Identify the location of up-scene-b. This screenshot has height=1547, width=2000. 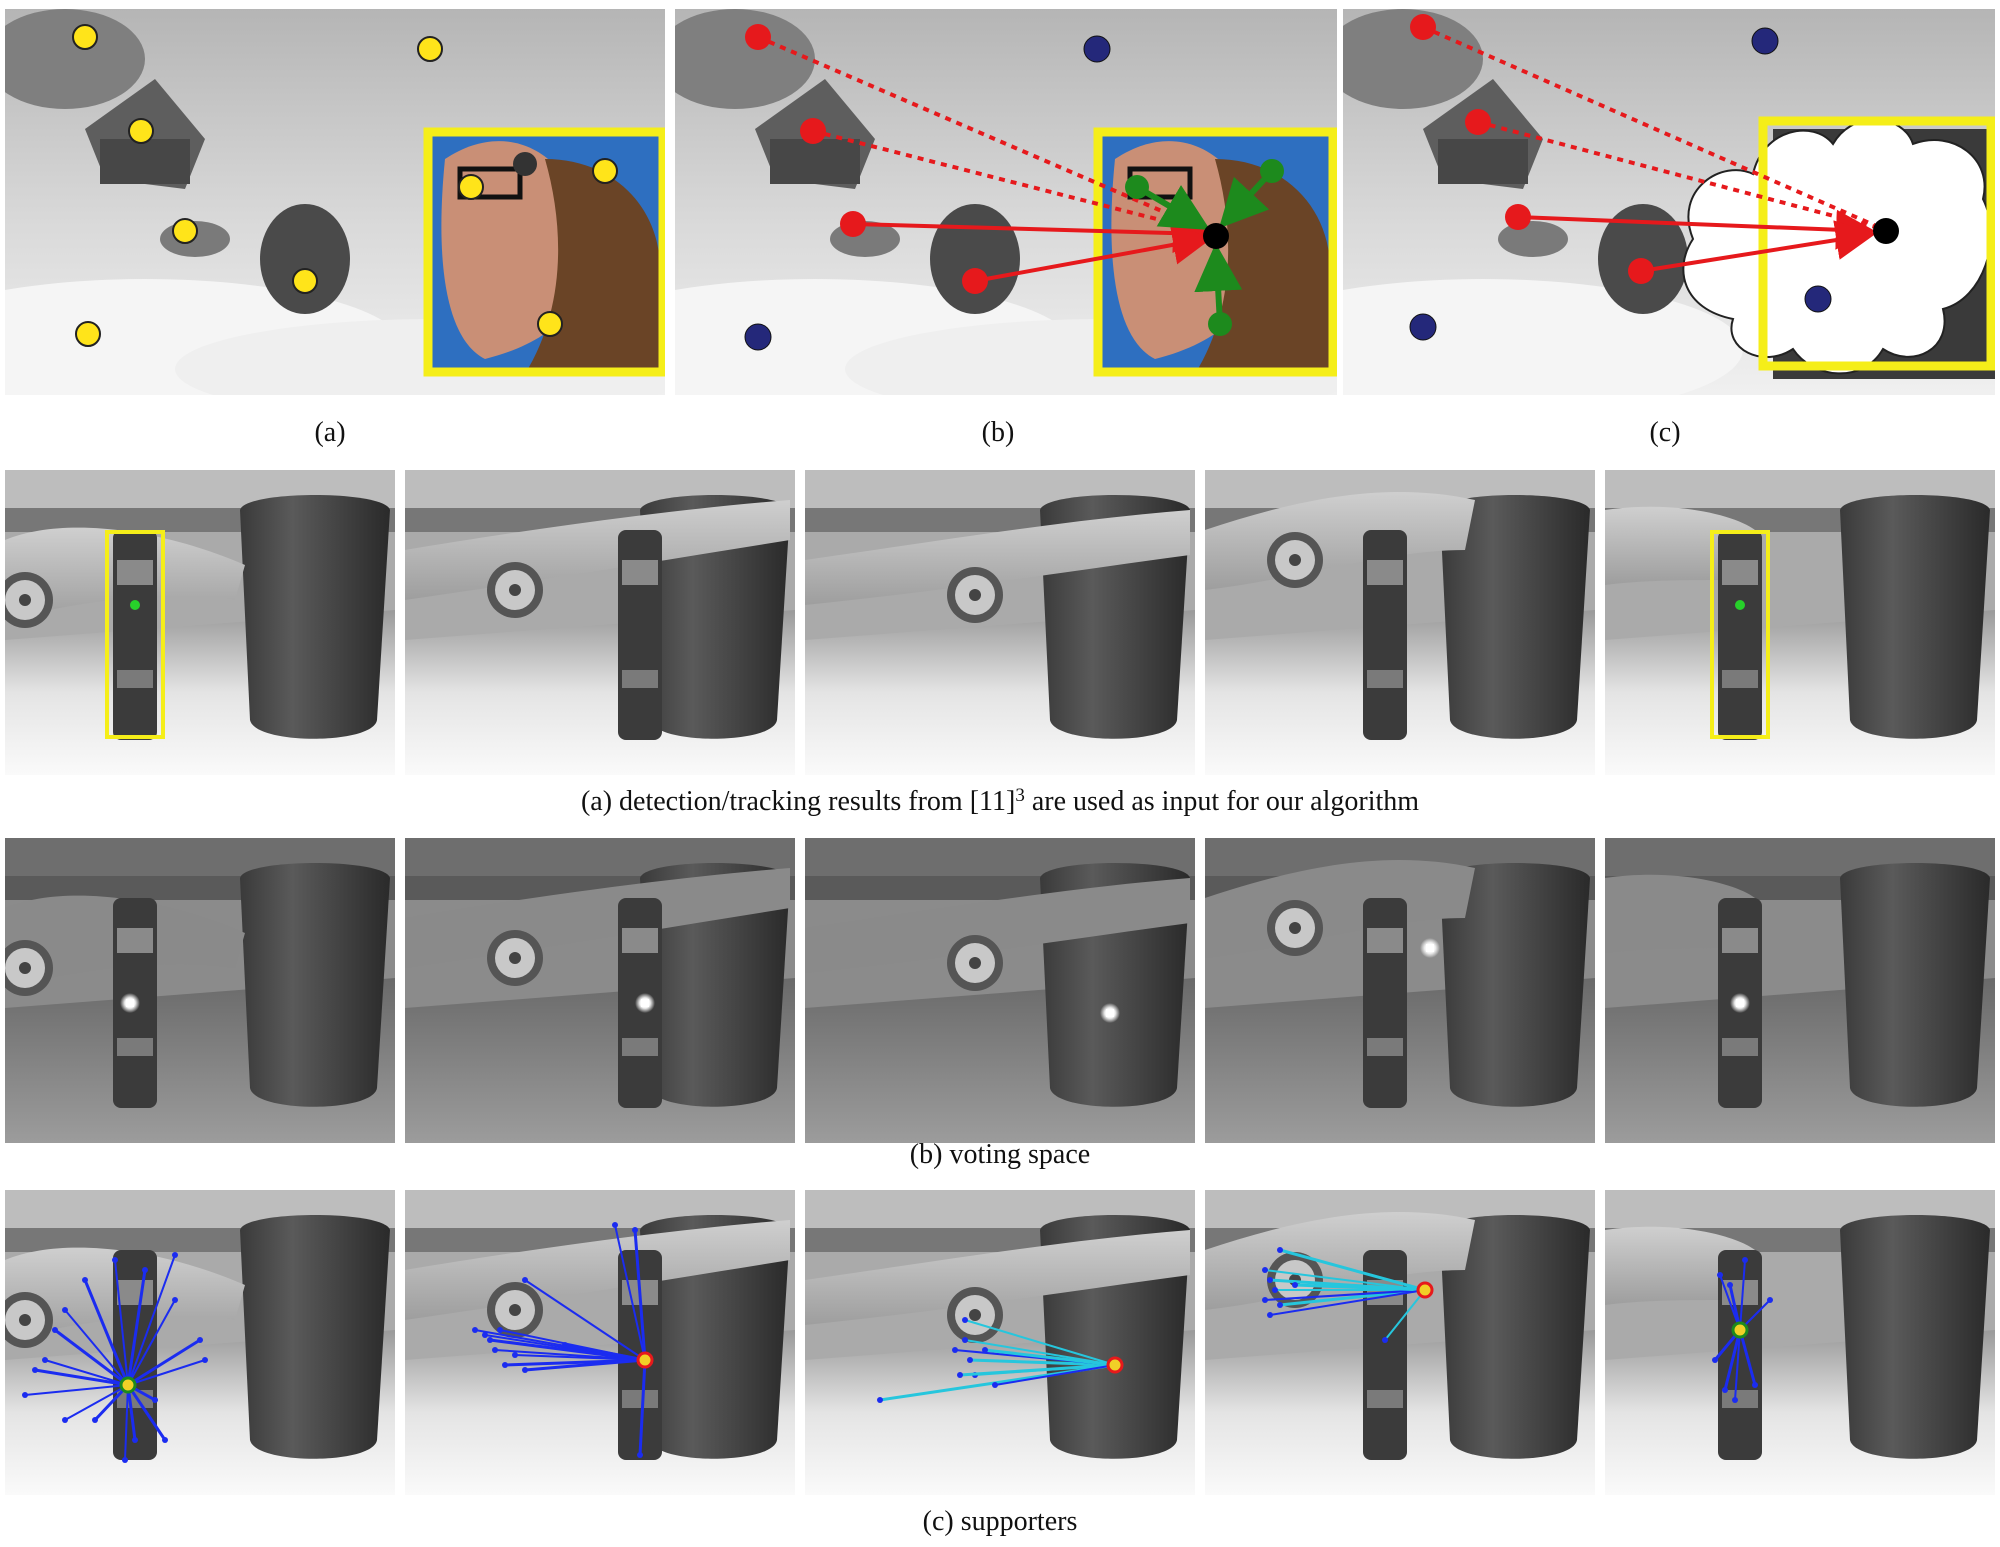
(1006, 202).